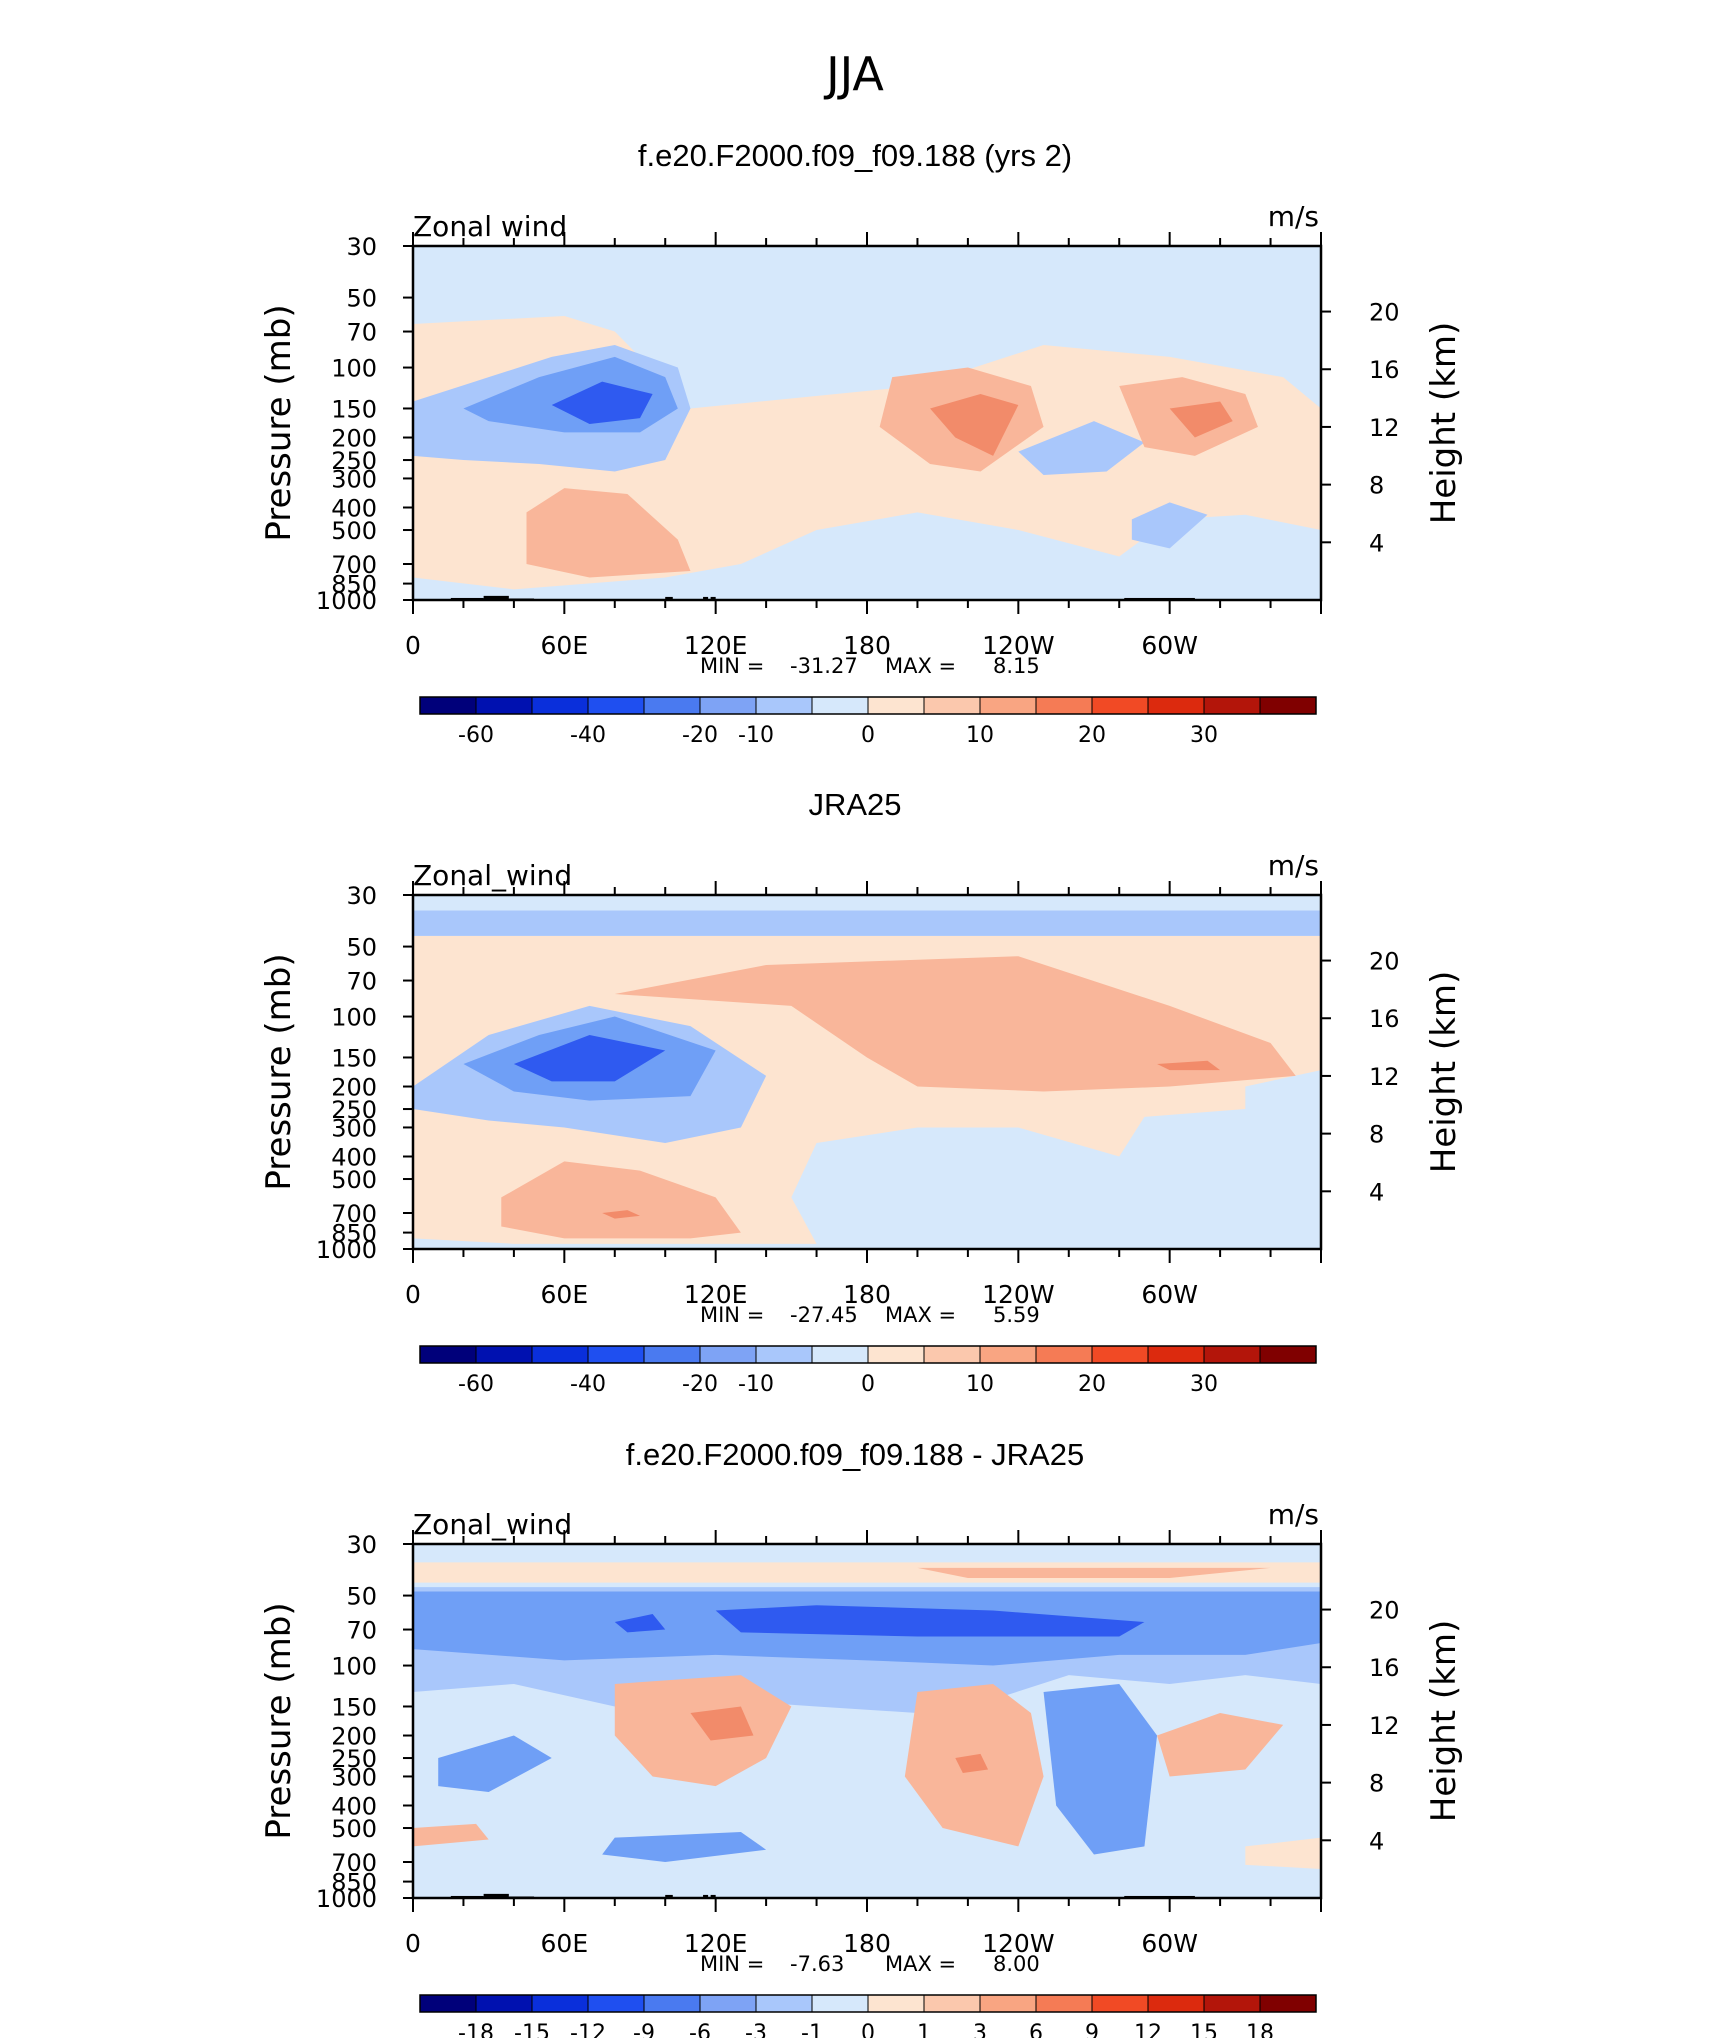  Describe the element at coordinates (354, 409) in the screenshot. I see `pressure-tick-label: 150` at that location.